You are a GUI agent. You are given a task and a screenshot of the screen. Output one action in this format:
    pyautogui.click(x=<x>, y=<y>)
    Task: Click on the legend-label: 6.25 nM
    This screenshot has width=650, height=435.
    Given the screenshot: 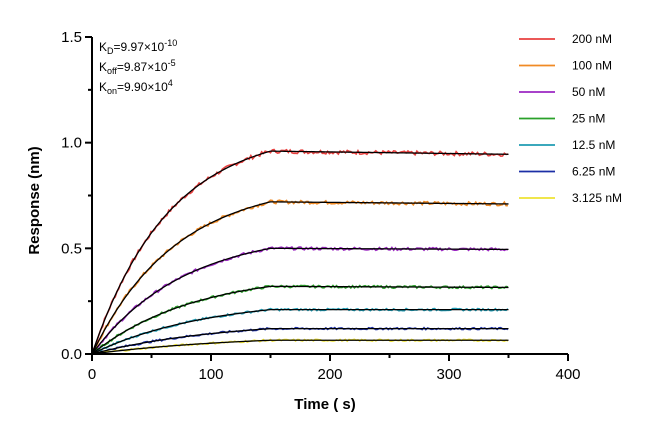 What is the action you would take?
    pyautogui.click(x=593, y=172)
    